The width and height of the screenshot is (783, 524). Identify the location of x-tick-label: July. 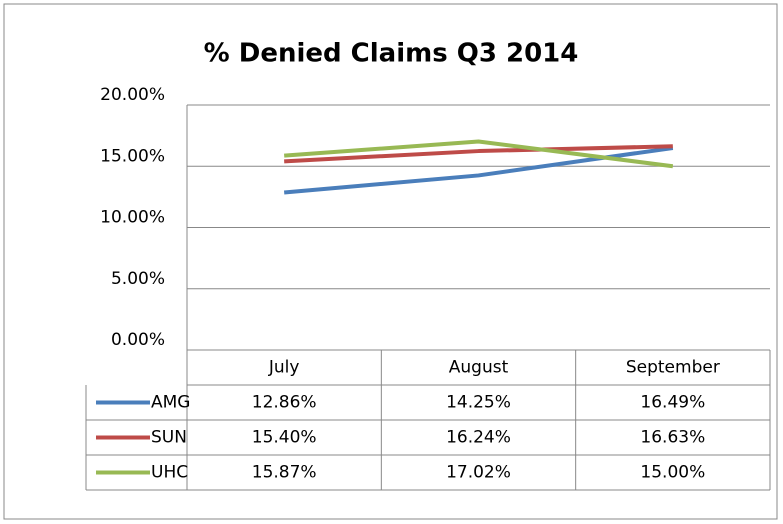
(284, 368).